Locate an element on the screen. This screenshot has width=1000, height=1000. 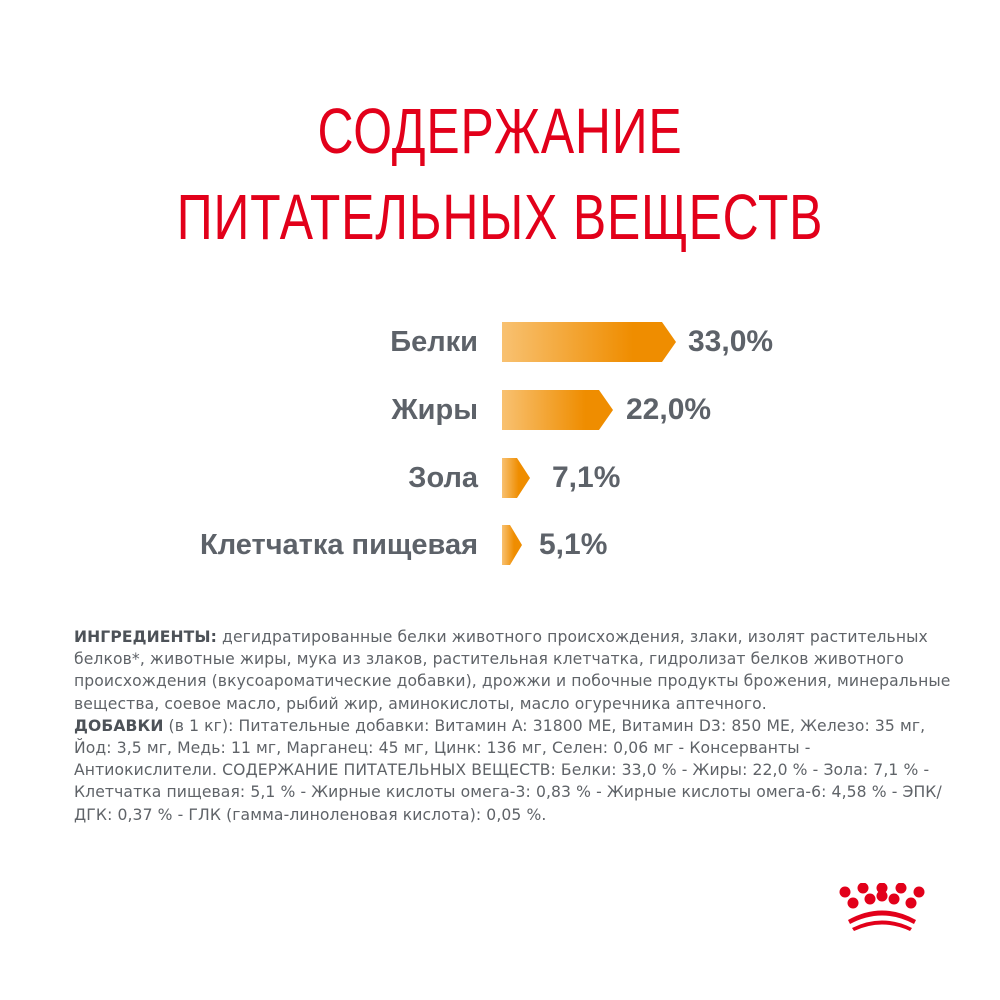
chart-value: 5,1% is located at coordinates (573, 544).